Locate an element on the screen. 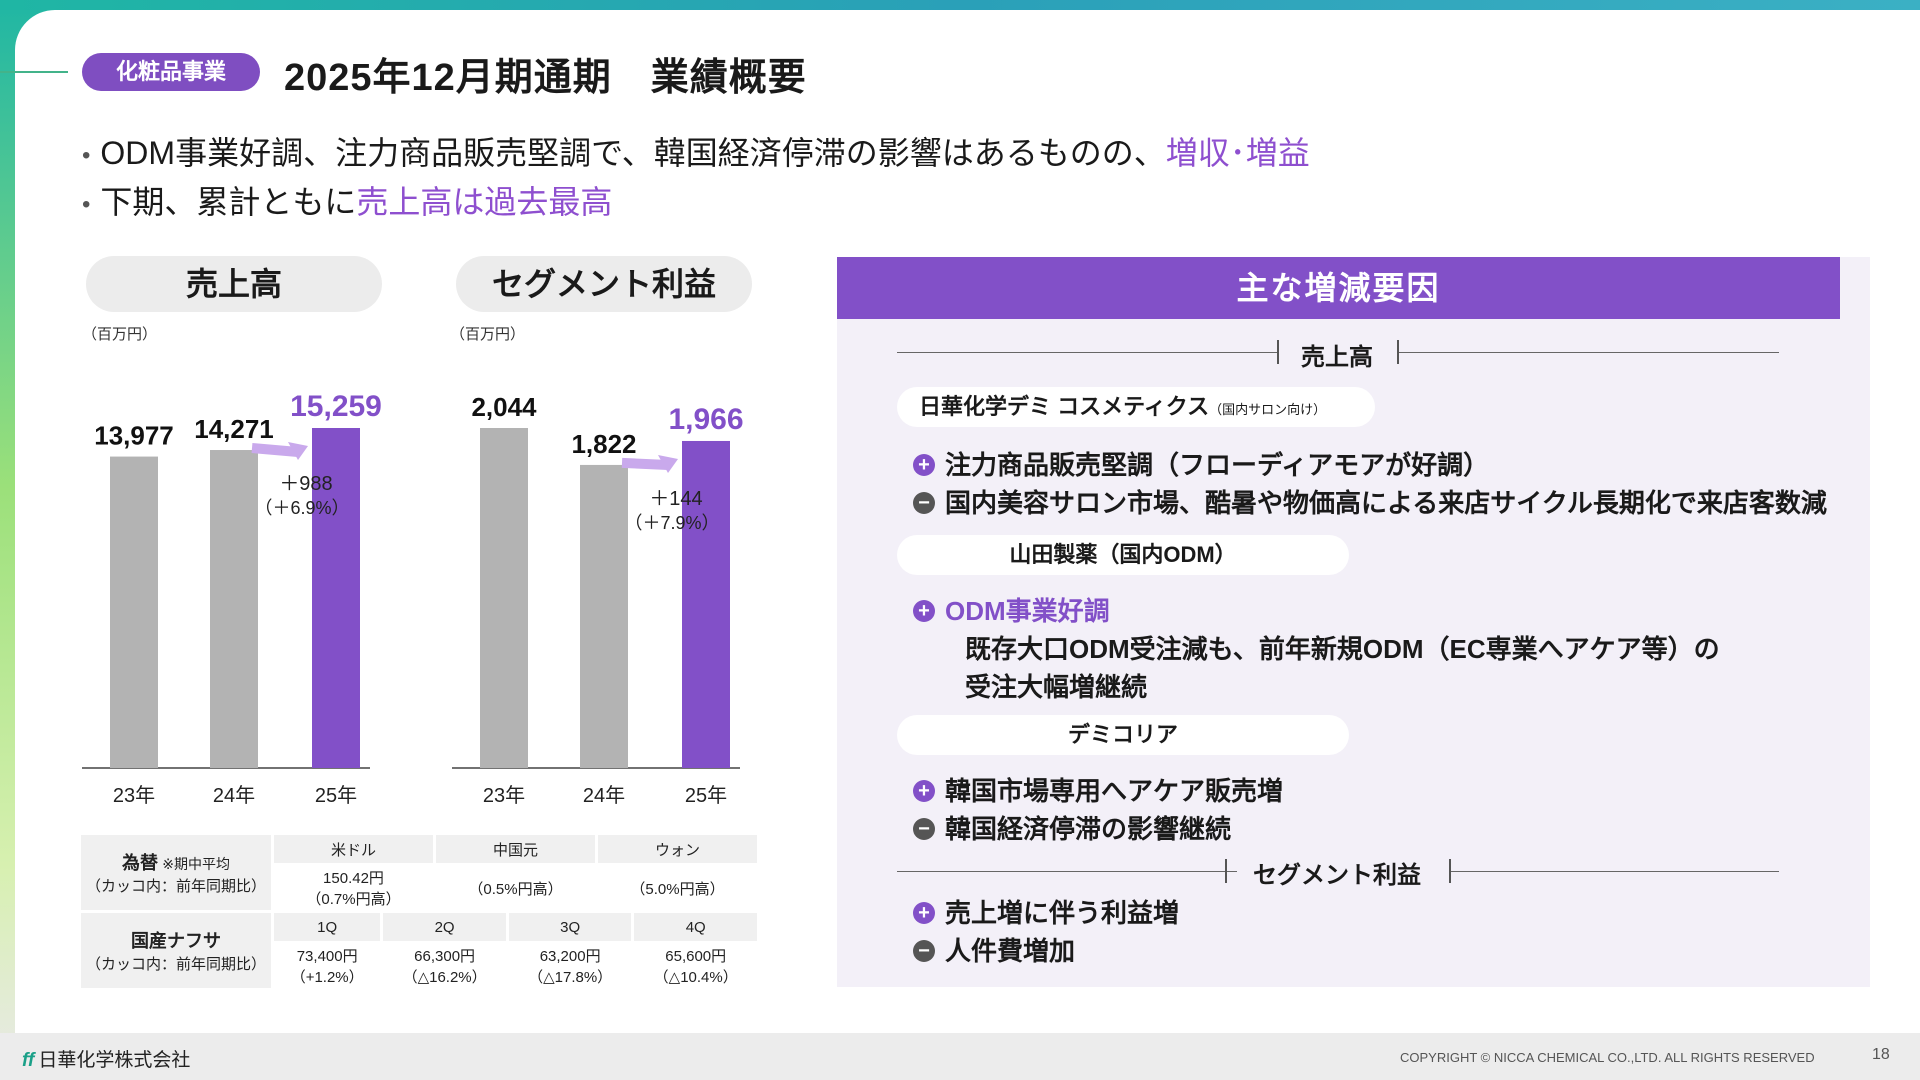  profit-section-label: セグメント利益 is located at coordinates (1337, 875).